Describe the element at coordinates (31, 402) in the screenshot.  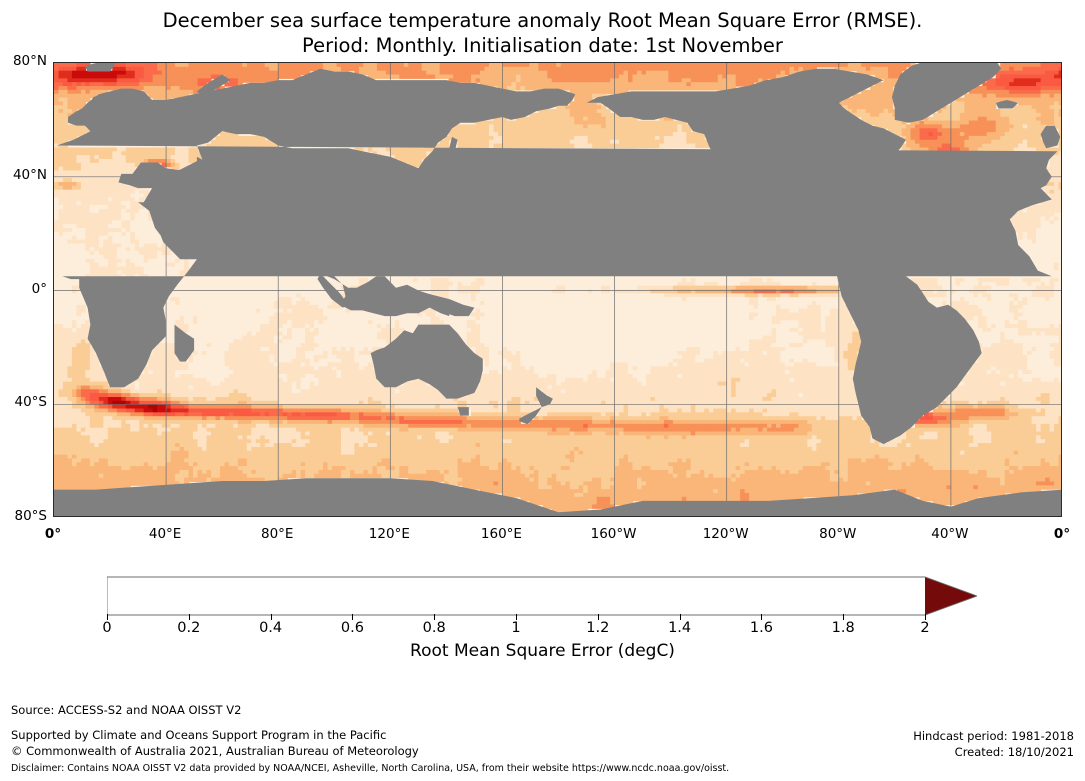
I see `y-tick-3: 40°S` at that location.